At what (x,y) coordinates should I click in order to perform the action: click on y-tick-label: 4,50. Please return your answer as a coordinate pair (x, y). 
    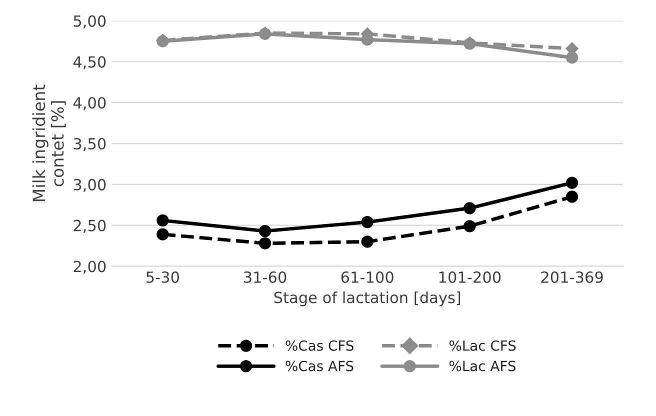
    Looking at the image, I should click on (89, 63).